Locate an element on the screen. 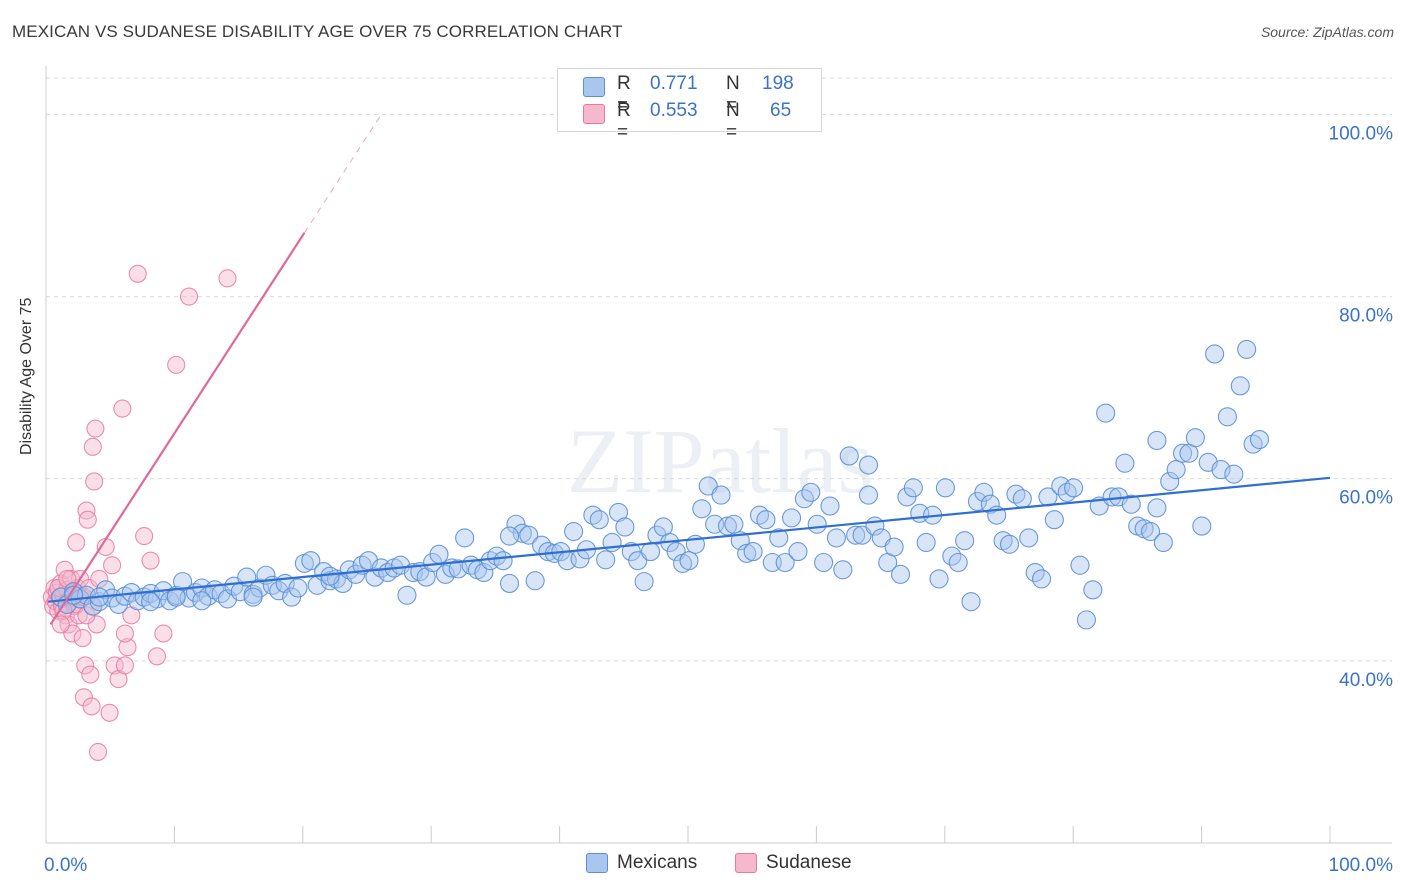 The width and height of the screenshot is (1406, 892). x-tick-label: 0.0% is located at coordinates (65, 865).